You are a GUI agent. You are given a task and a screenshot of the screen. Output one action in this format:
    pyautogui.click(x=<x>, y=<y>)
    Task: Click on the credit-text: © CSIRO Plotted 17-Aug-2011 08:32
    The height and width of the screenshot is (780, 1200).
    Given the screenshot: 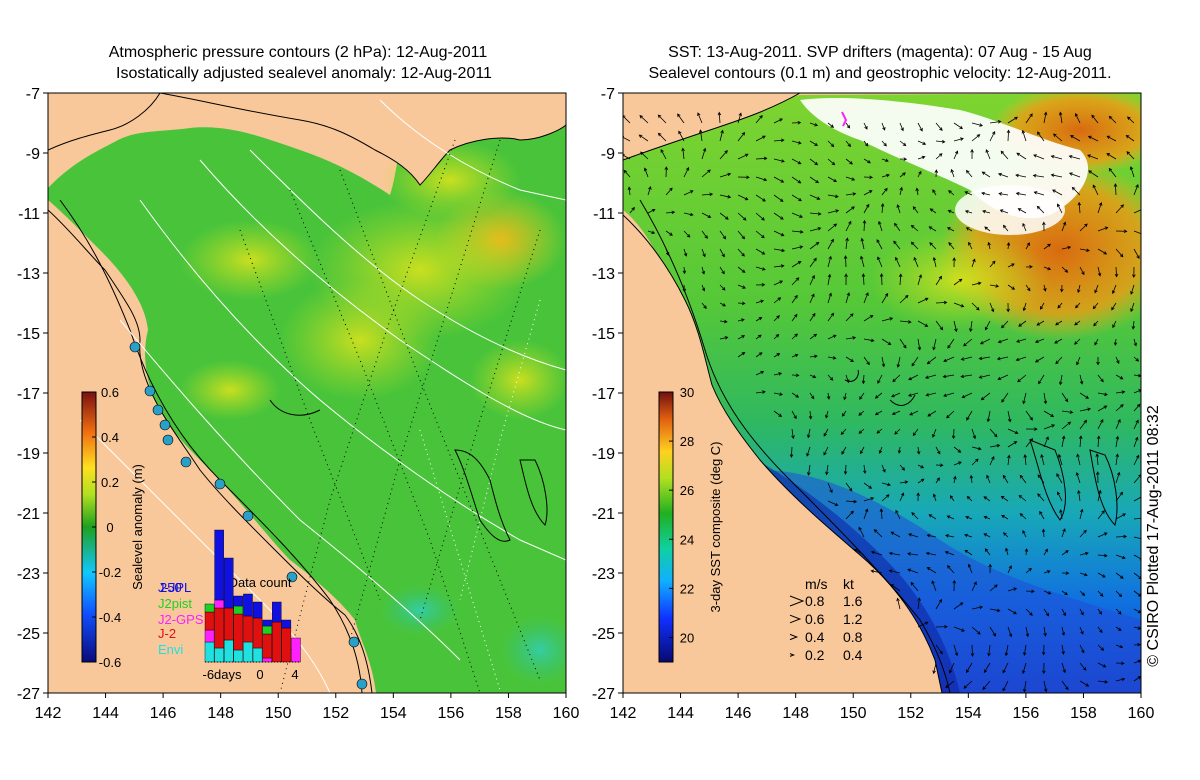 What is the action you would take?
    pyautogui.click(x=1153, y=536)
    